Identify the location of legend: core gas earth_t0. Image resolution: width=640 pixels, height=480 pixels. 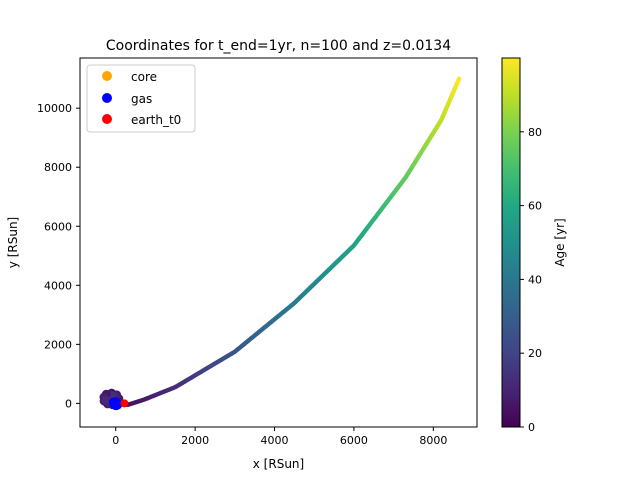
(141, 98).